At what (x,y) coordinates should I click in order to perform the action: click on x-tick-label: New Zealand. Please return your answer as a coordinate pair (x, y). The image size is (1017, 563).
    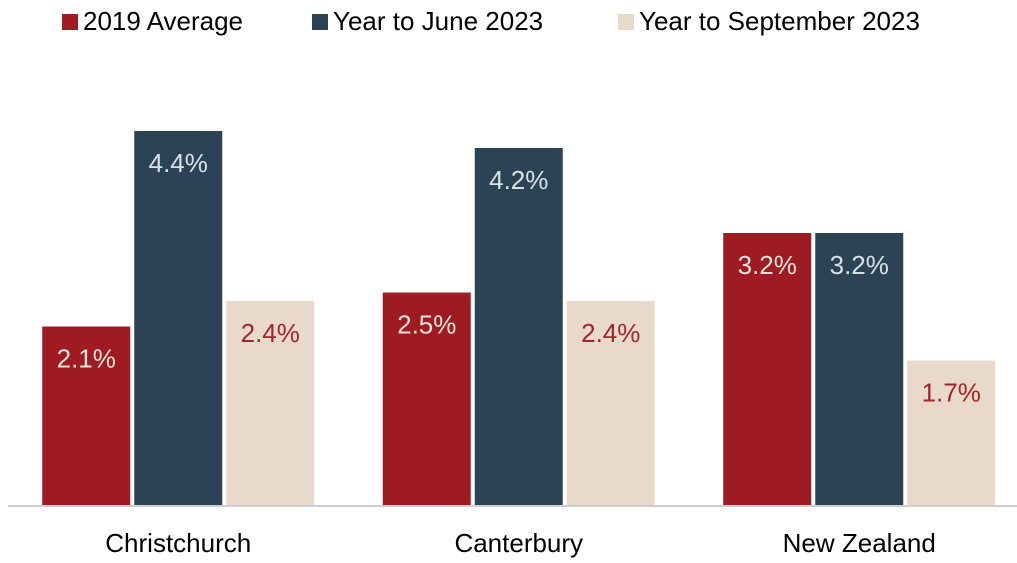
    Looking at the image, I should click on (859, 543).